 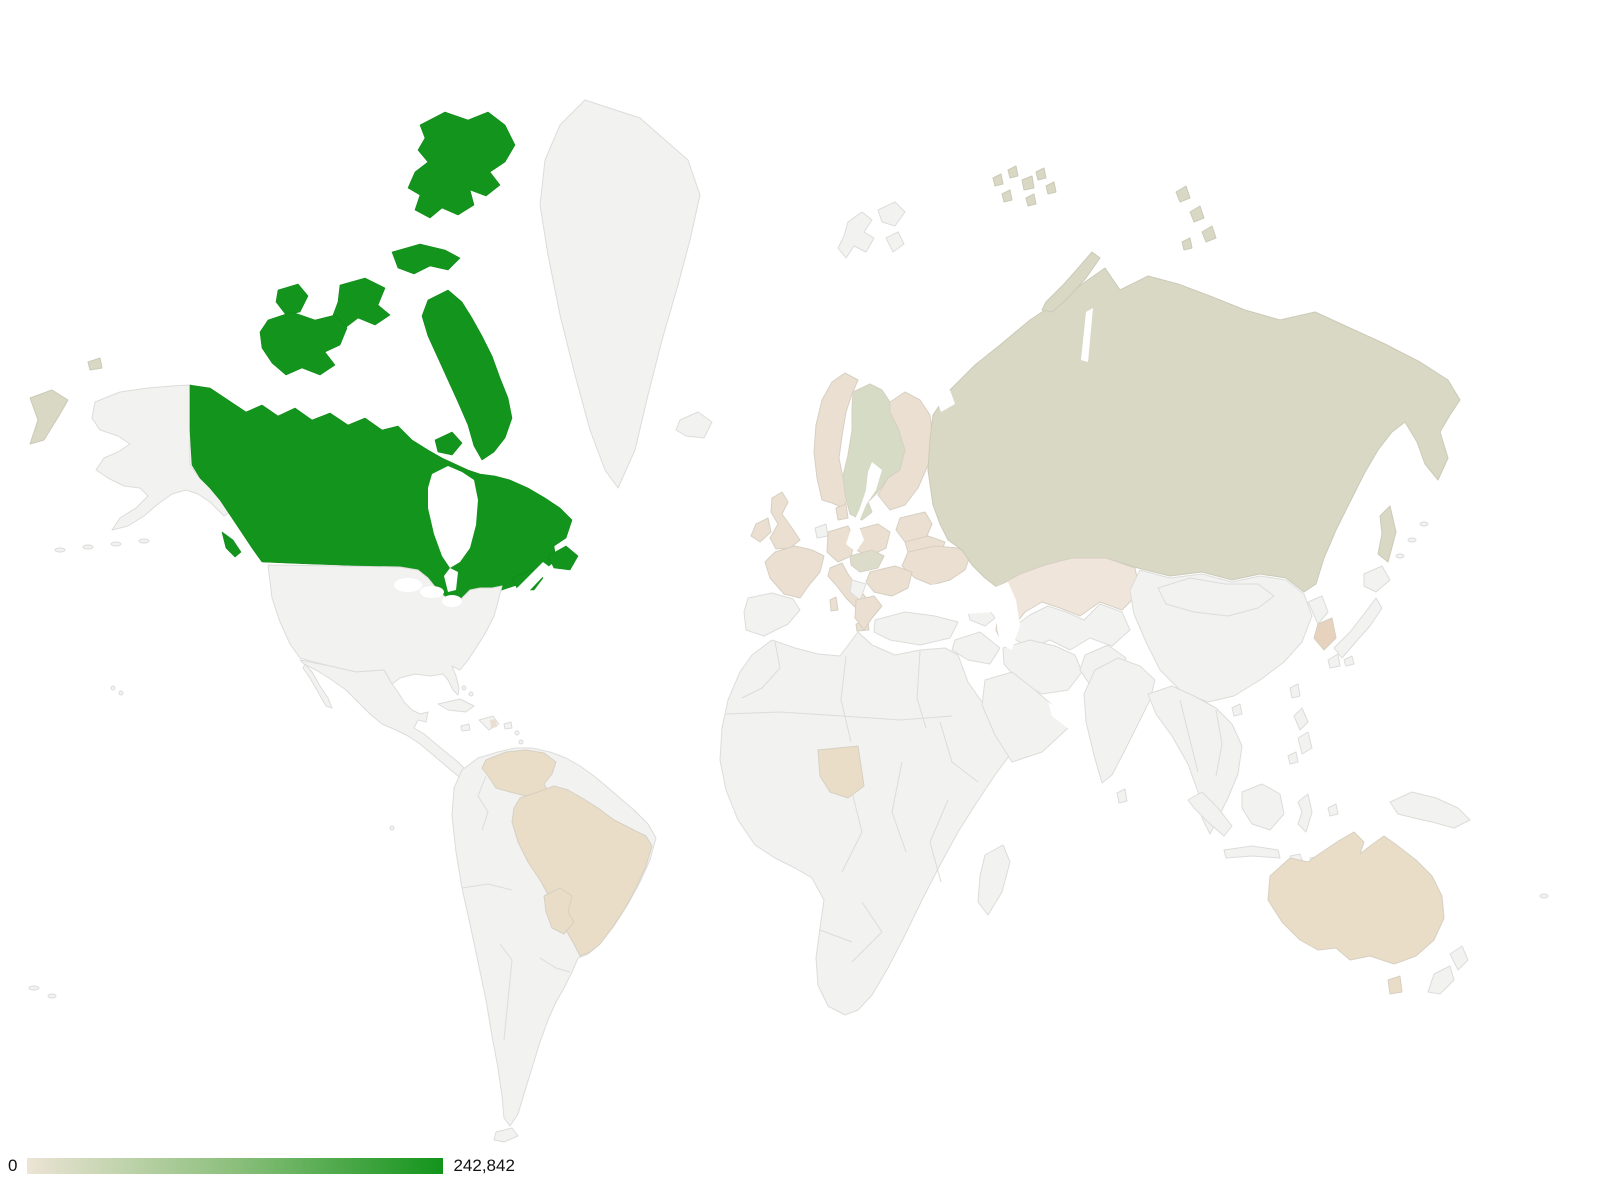 What do you see at coordinates (846, 699) in the screenshot?
I see `border-algeria-libya` at bounding box center [846, 699].